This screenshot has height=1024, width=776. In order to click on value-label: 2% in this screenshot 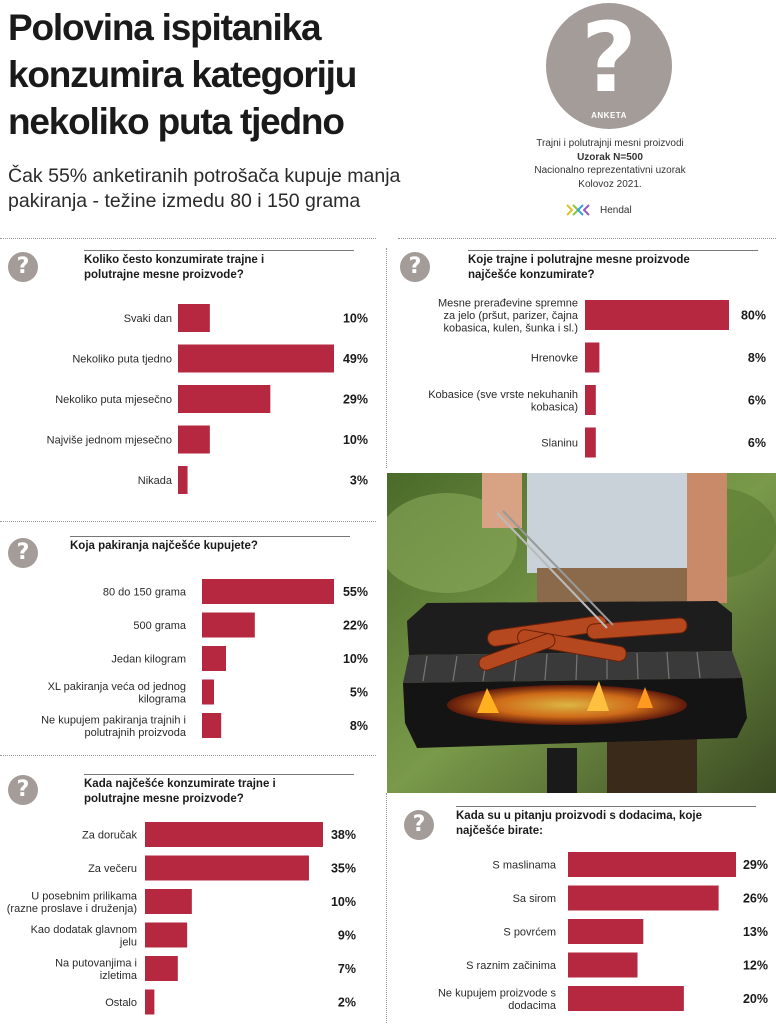, I will do `click(347, 1003)`.